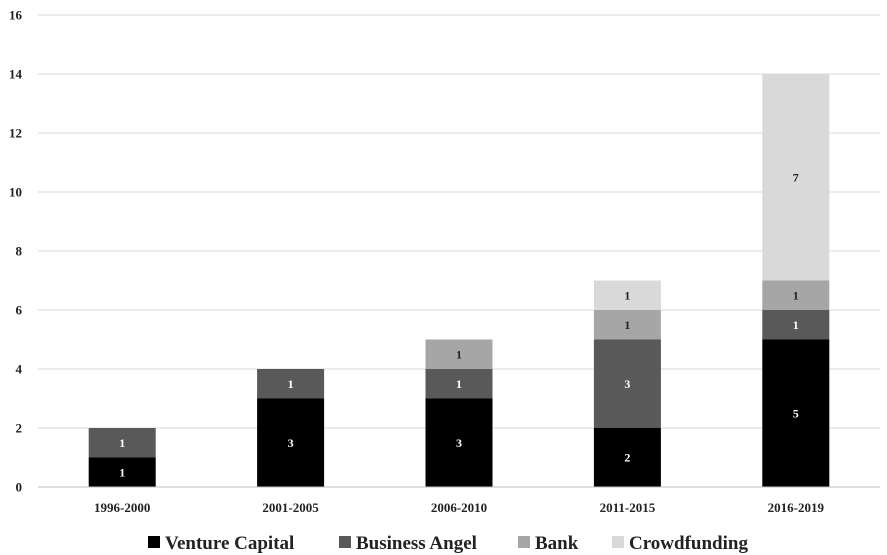  What do you see at coordinates (796, 507) in the screenshot?
I see `x-category-label: 2016-2019` at bounding box center [796, 507].